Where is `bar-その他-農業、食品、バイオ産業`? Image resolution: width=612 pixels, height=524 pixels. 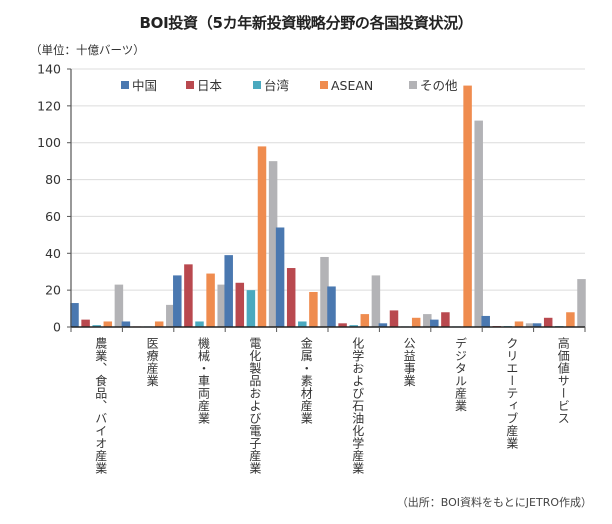
bar-その他-農業、食品、バイオ産業 is located at coordinates (119, 305).